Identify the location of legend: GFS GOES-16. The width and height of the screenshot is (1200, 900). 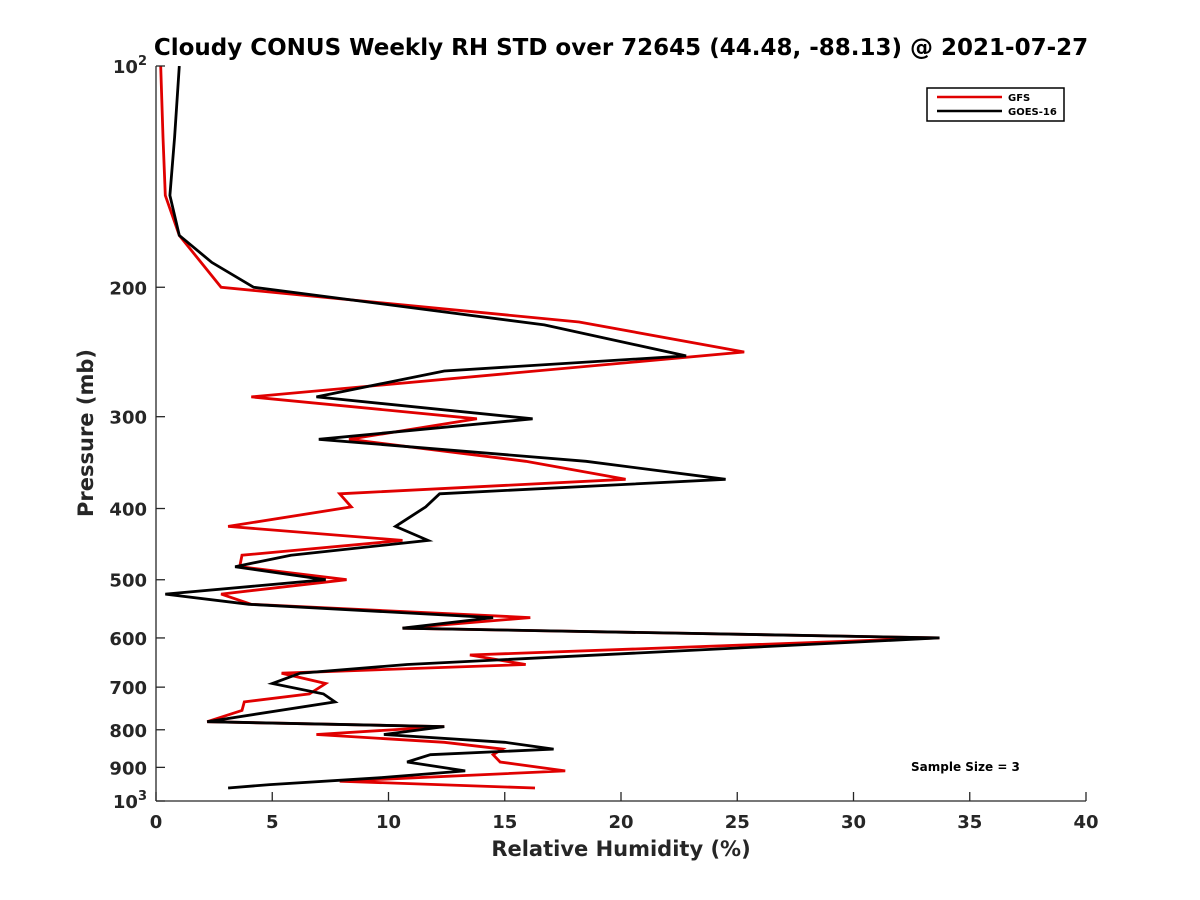
(995, 104).